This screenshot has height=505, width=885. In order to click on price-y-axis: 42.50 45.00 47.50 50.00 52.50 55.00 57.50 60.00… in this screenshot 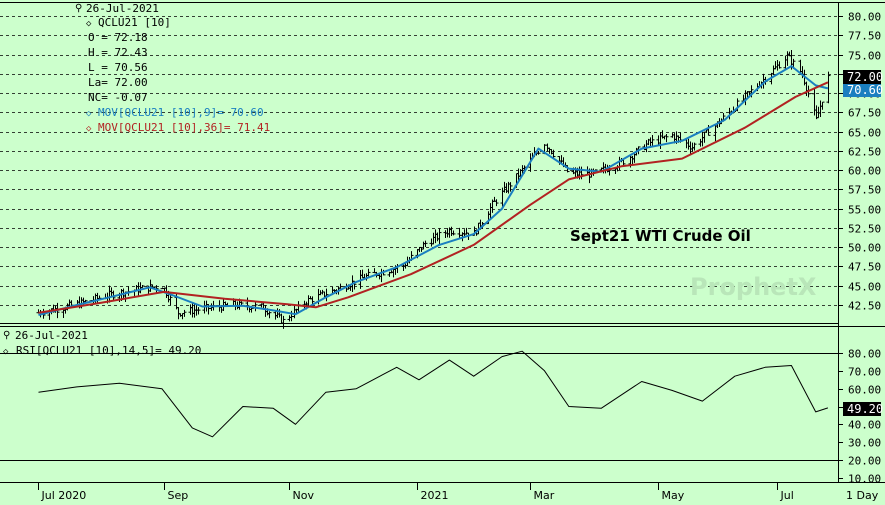, I will do `click(859, 162)`.